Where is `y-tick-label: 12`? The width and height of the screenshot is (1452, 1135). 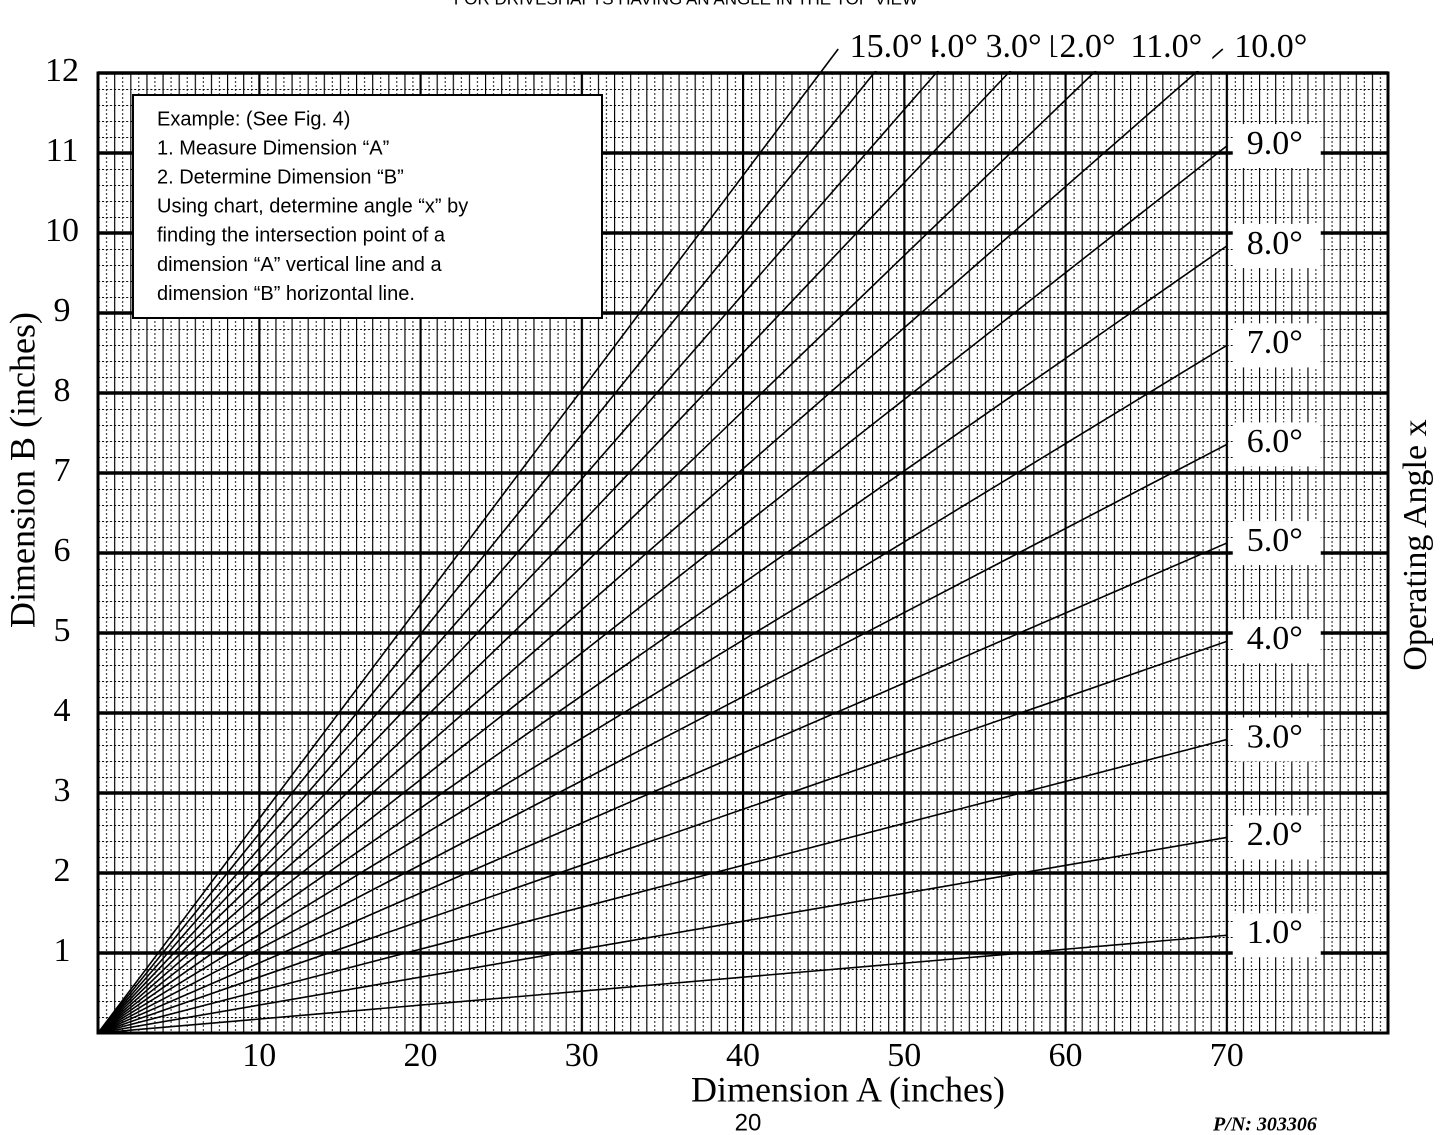 y-tick-label: 12 is located at coordinates (62, 70).